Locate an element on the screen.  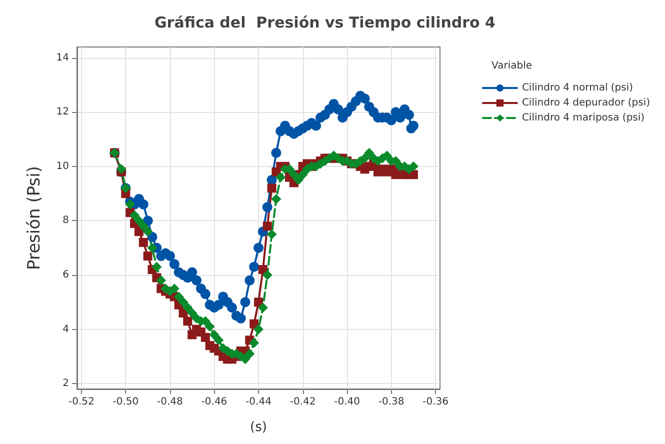
legend-title: Variable is located at coordinates (512, 66).